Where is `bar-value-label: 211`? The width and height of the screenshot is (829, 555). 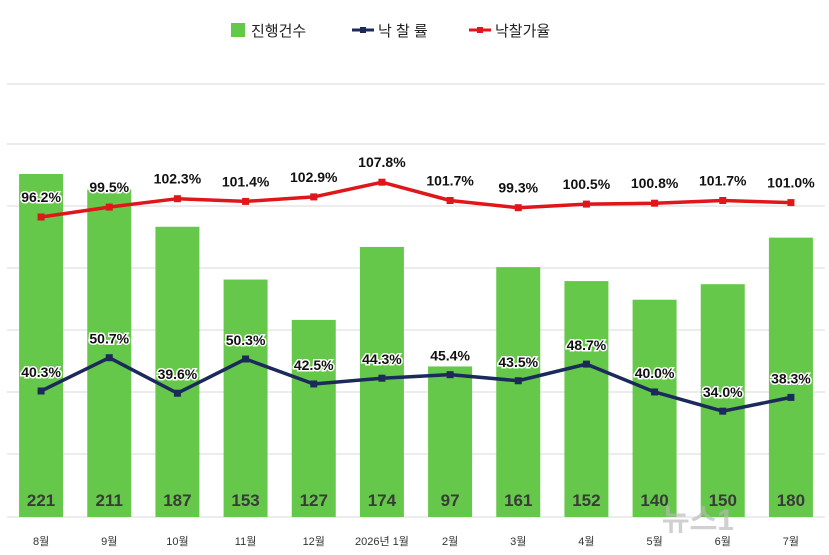 bar-value-label: 211 is located at coordinates (109, 500).